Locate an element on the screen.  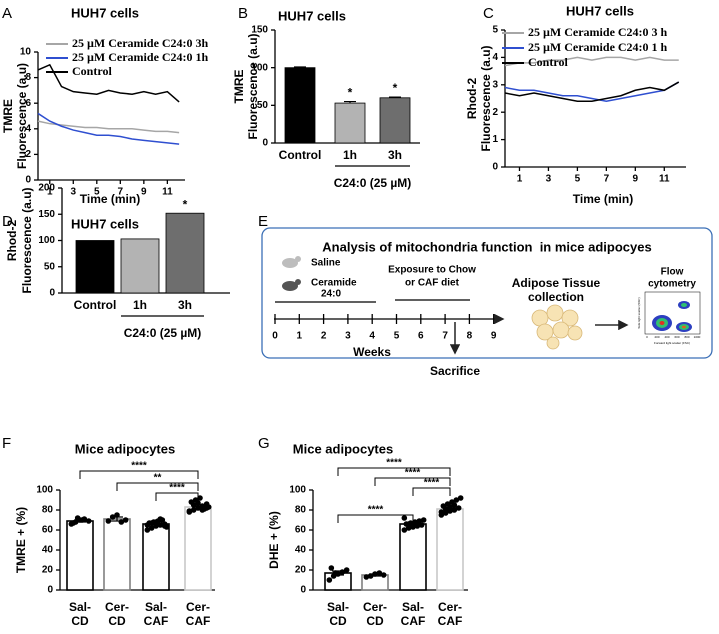
legend-label: Control is located at coordinates (548, 62).